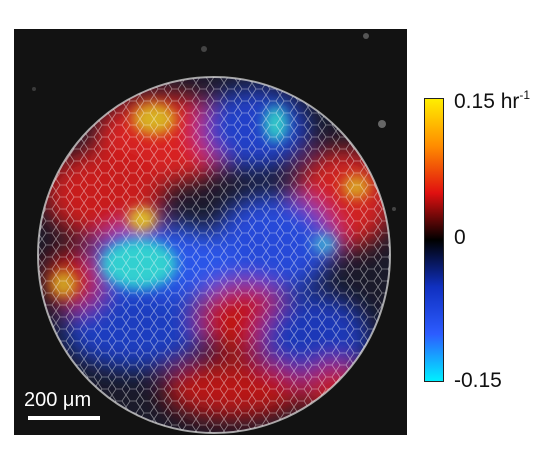 The width and height of the screenshot is (559, 451). What do you see at coordinates (64, 418) in the screenshot?
I see `scale-bar` at bounding box center [64, 418].